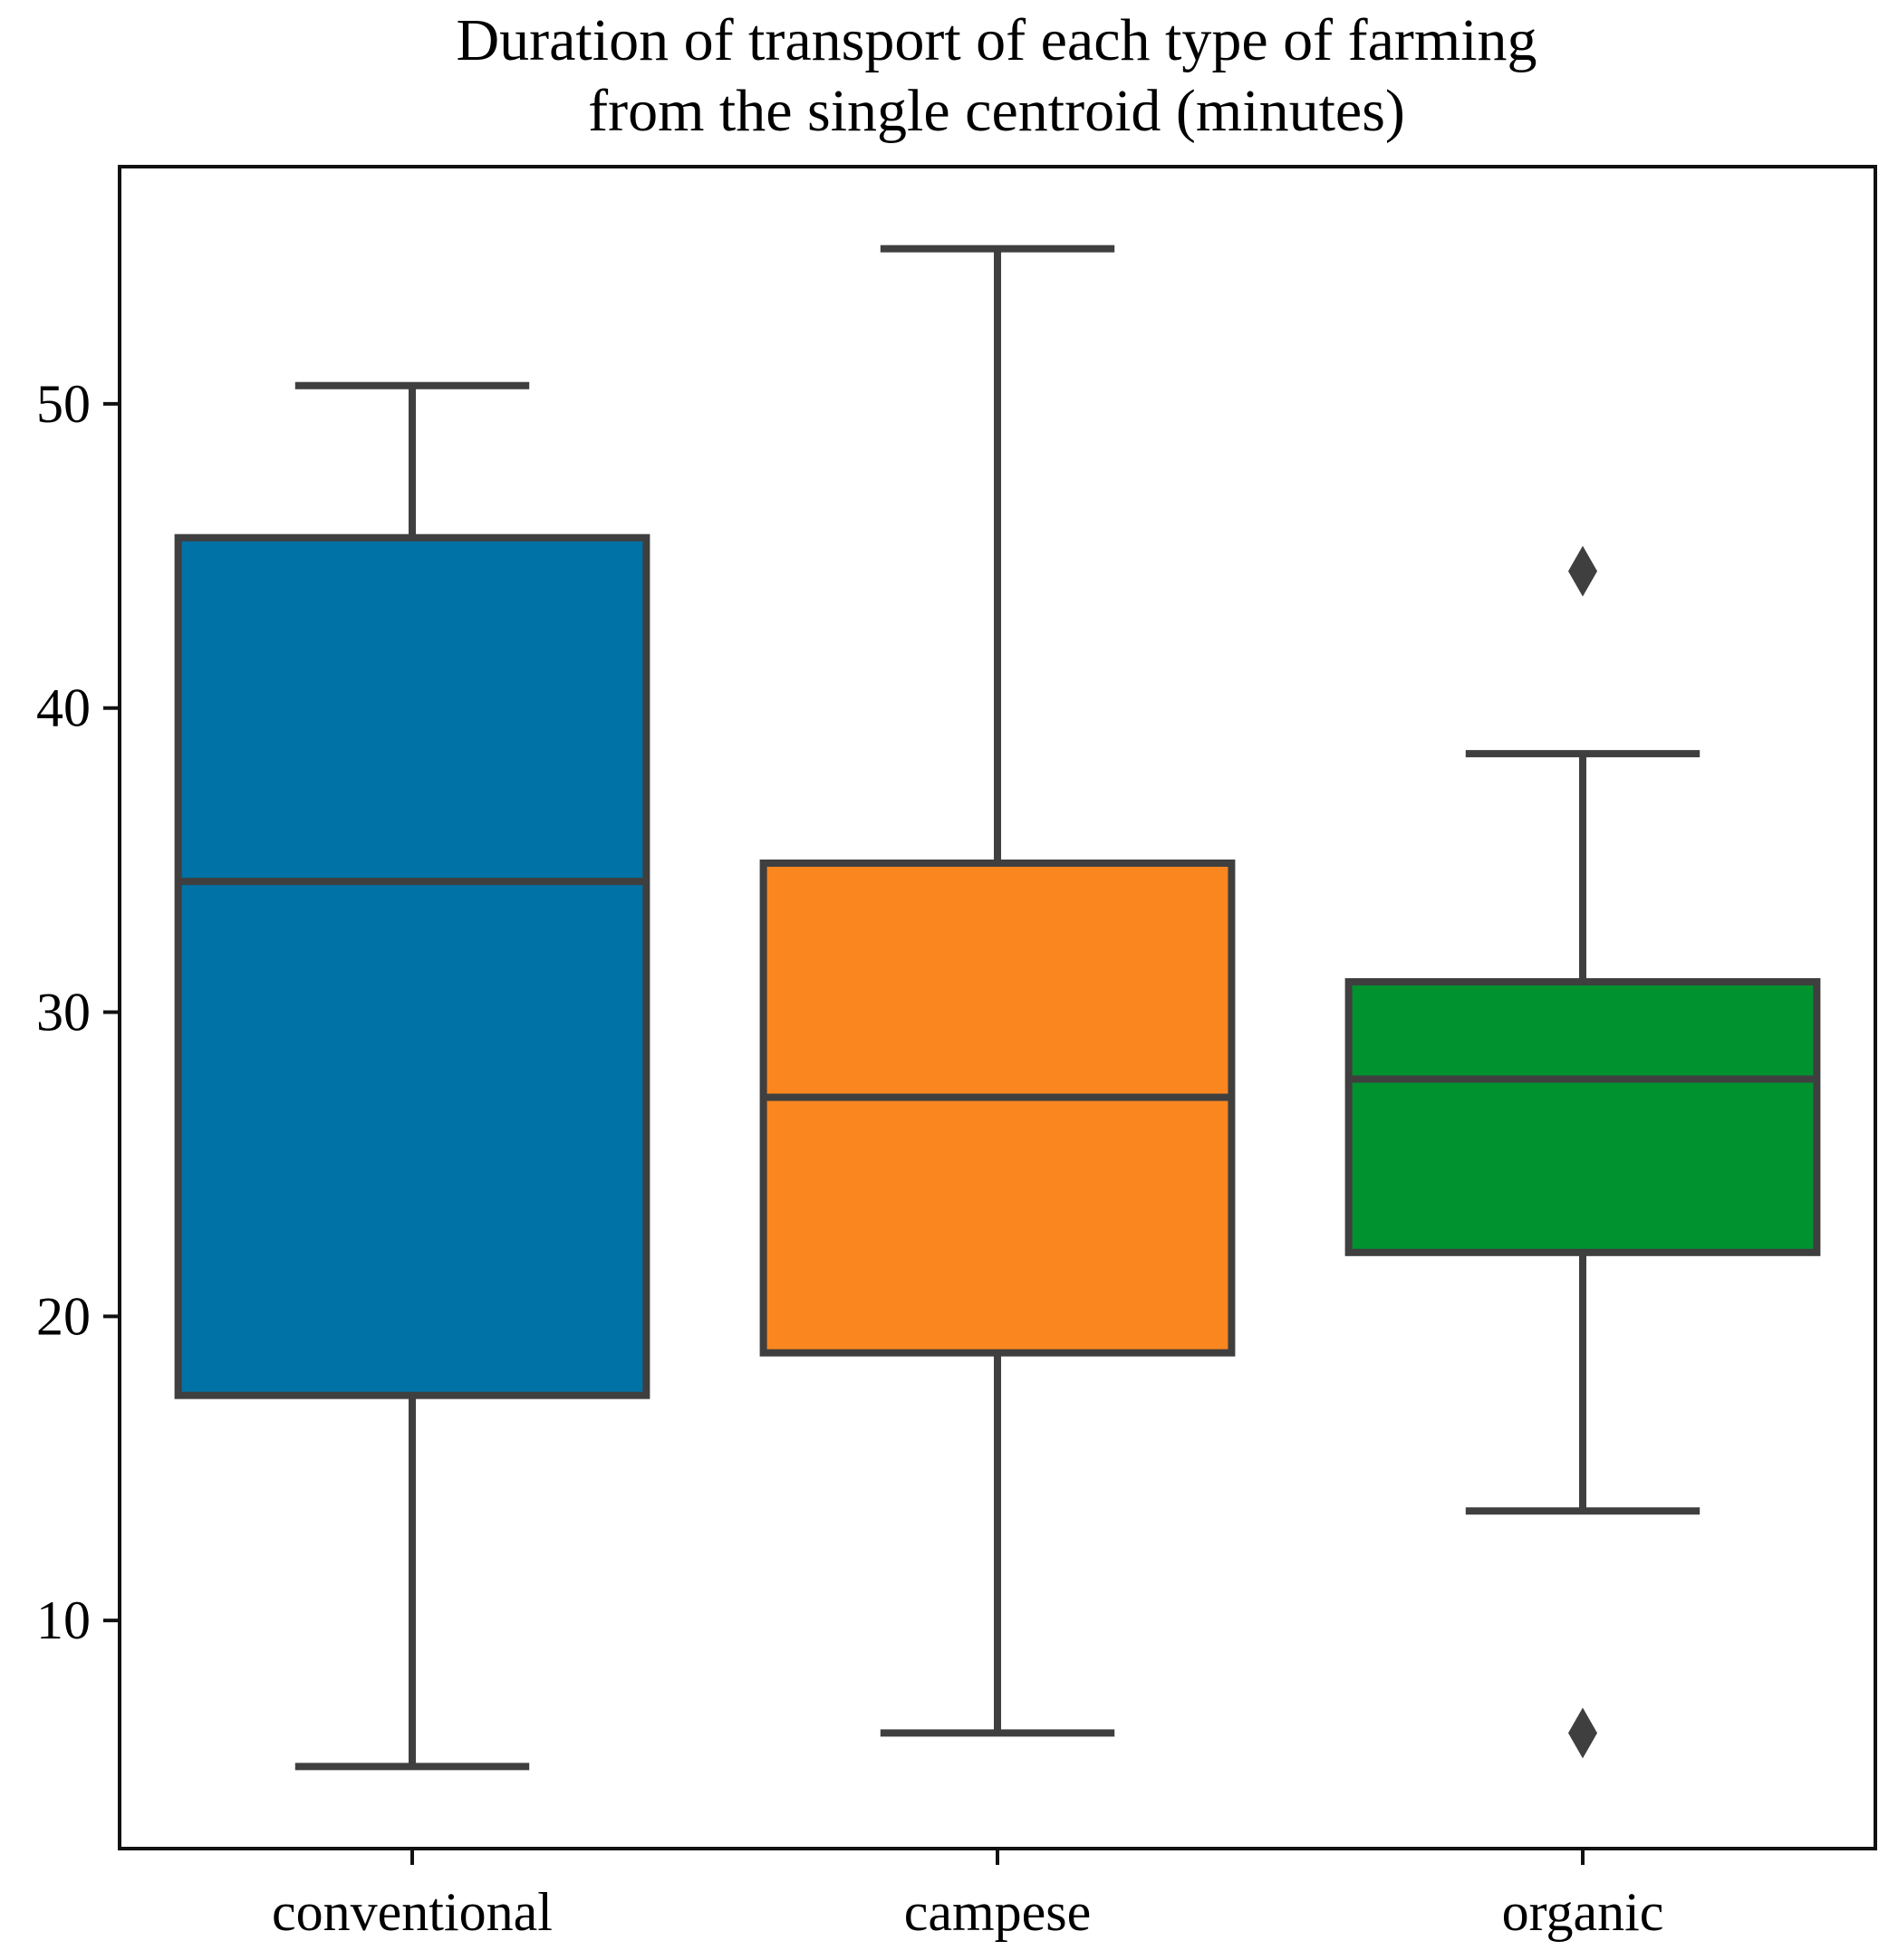 Image resolution: width=1898 pixels, height=1960 pixels. I want to click on x-axis: conventional campese organic, so click(967, 1895).